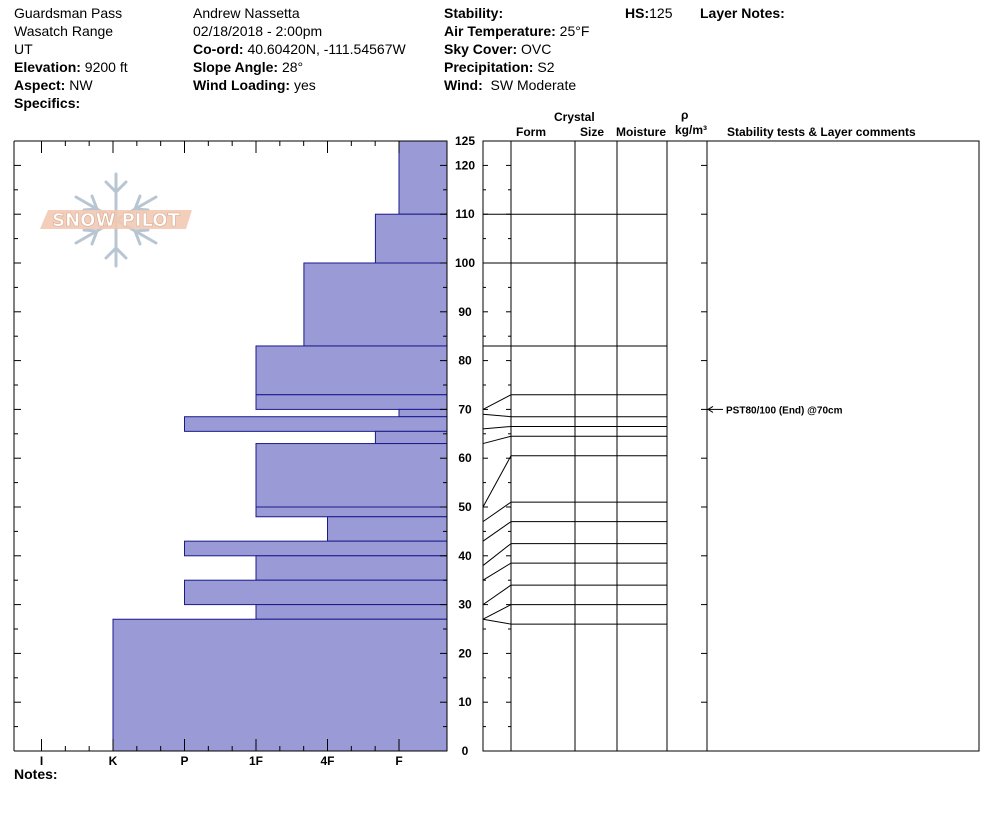  What do you see at coordinates (742, 13) in the screenshot?
I see `layer-notes-label: Layer Notes:` at bounding box center [742, 13].